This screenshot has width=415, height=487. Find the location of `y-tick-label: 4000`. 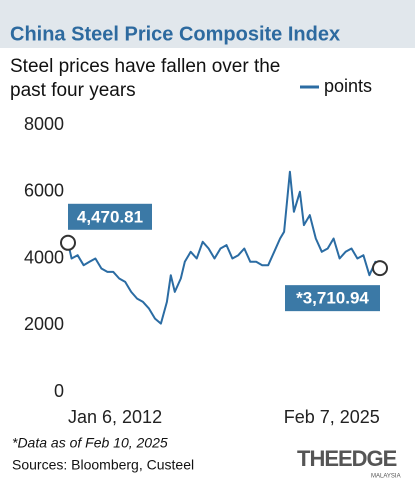

y-tick-label: 4000 is located at coordinates (44, 257).